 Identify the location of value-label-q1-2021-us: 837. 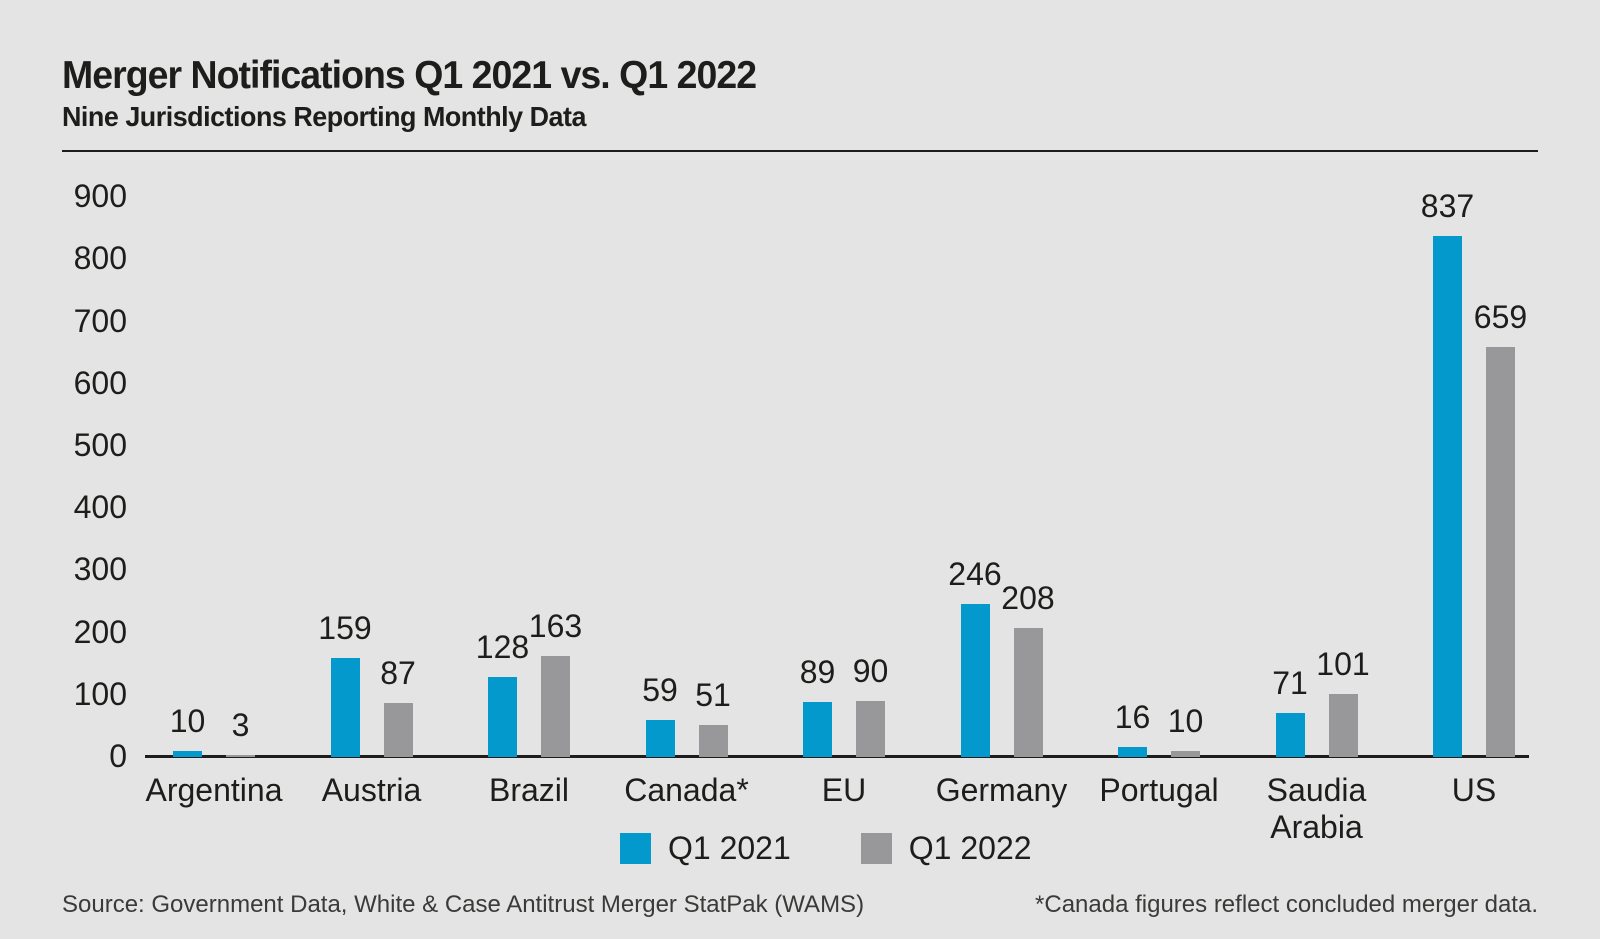
(1447, 206).